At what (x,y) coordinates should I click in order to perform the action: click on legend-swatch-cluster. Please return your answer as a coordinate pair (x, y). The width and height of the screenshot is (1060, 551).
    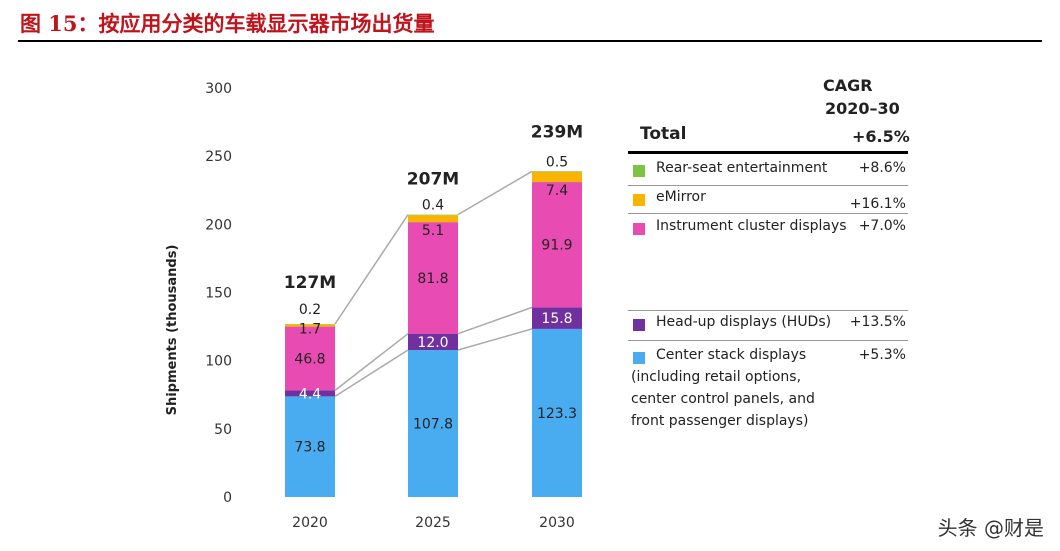
    Looking at the image, I should click on (639, 229).